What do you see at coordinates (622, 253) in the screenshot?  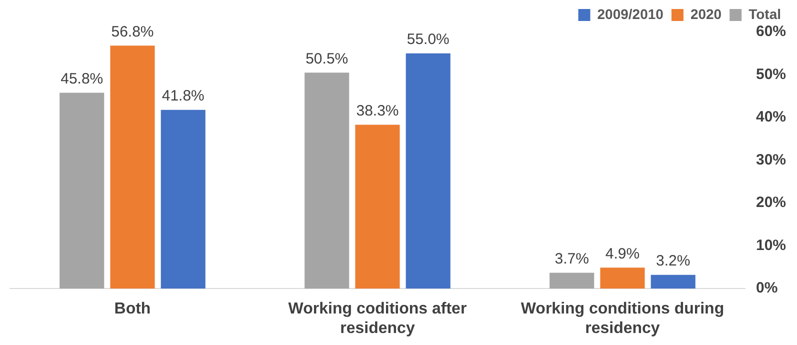 I see `data-label: 4.9%` at bounding box center [622, 253].